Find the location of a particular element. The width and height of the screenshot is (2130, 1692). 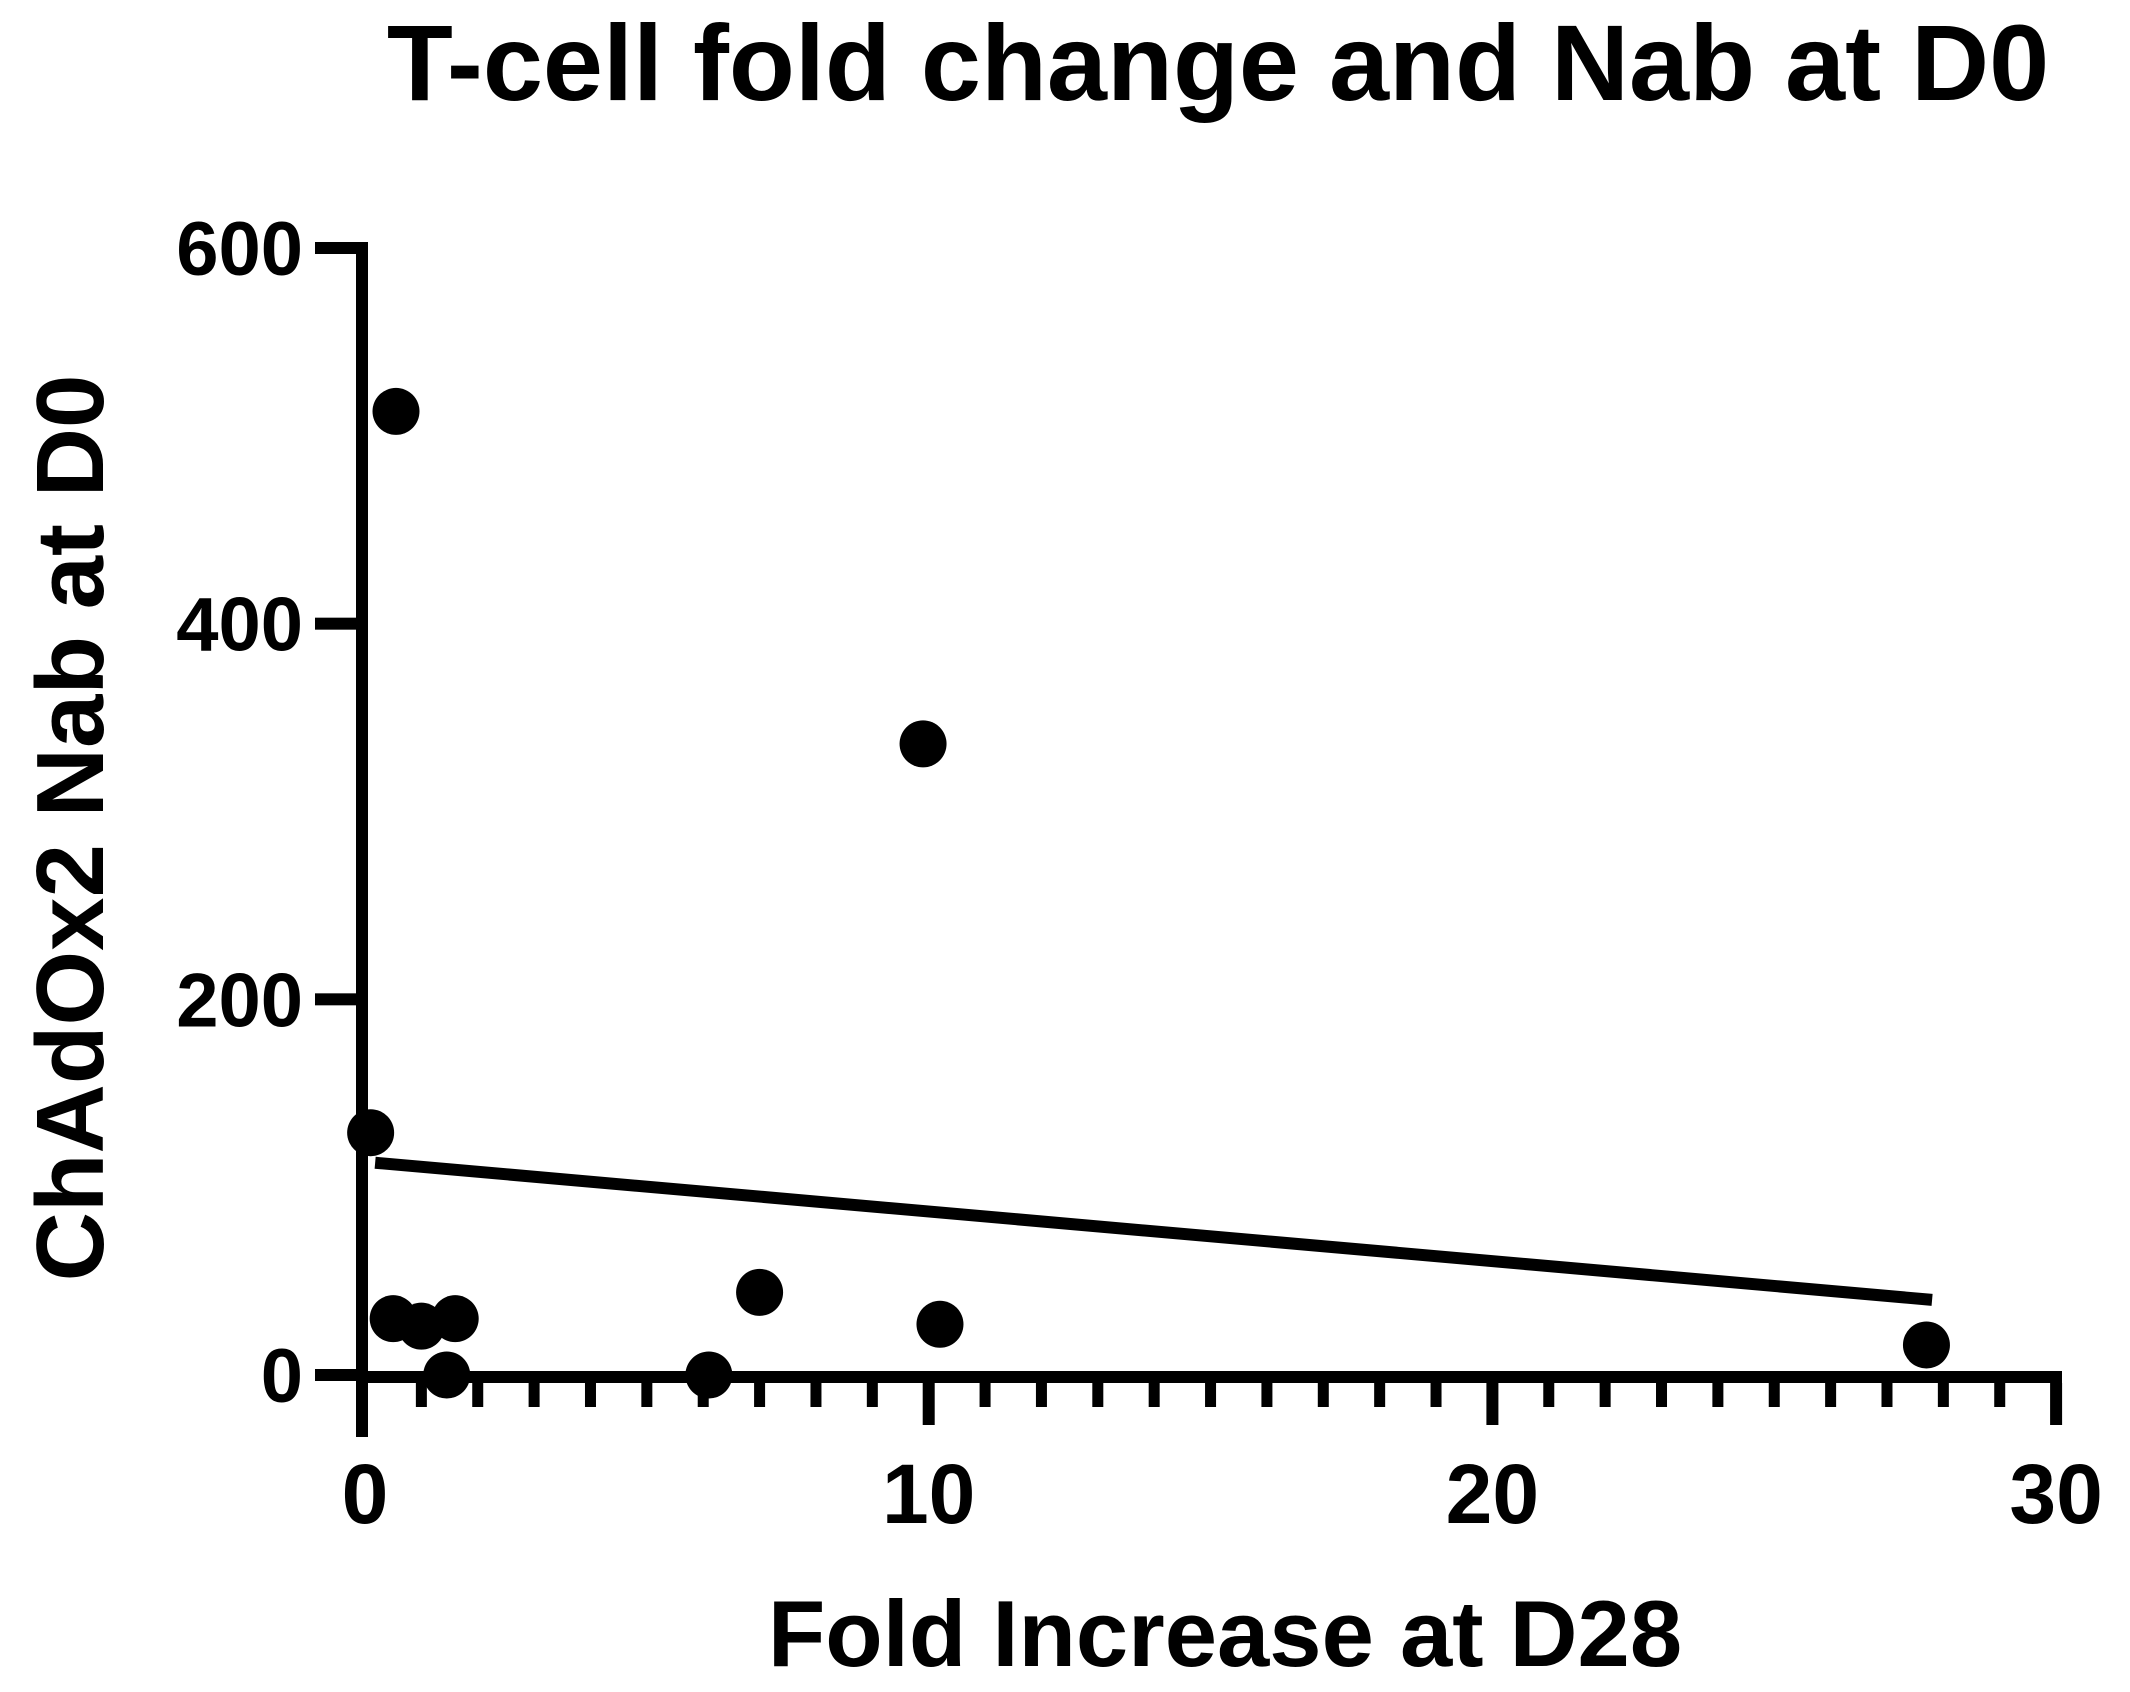

x-tick-label: 30 is located at coordinates (2055, 1494).